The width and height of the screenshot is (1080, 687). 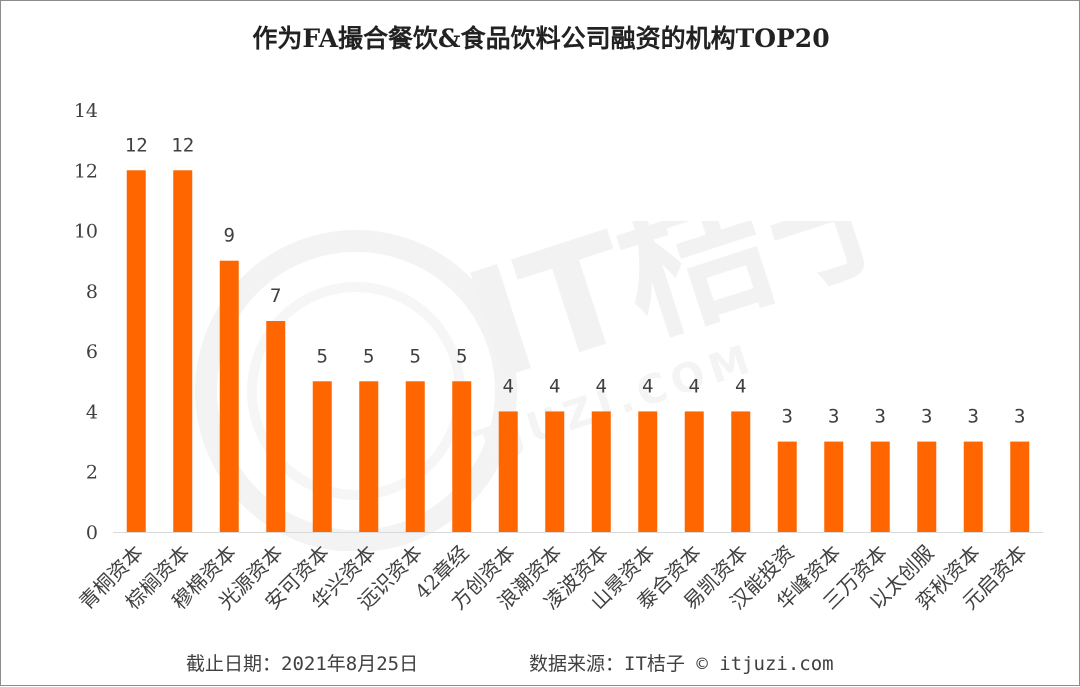 I want to click on y-tick-label: 14, so click(x=86, y=111).